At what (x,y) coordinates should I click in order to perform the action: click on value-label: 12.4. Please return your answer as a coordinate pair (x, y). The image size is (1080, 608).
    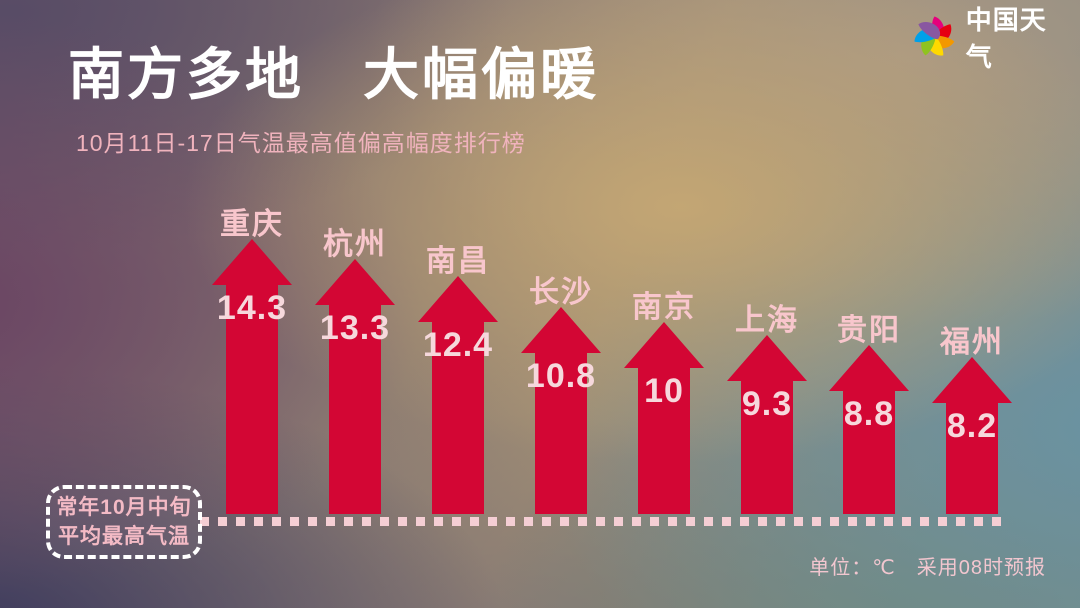
    Looking at the image, I should click on (458, 345).